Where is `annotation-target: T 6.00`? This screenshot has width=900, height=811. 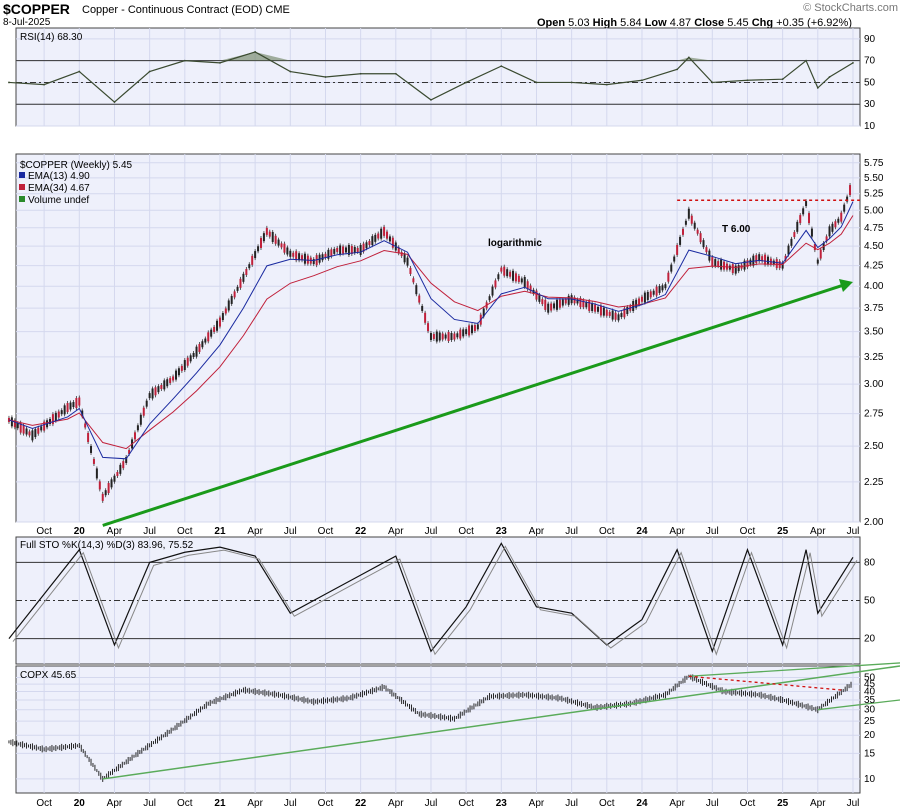
annotation-target: T 6.00 is located at coordinates (736, 229).